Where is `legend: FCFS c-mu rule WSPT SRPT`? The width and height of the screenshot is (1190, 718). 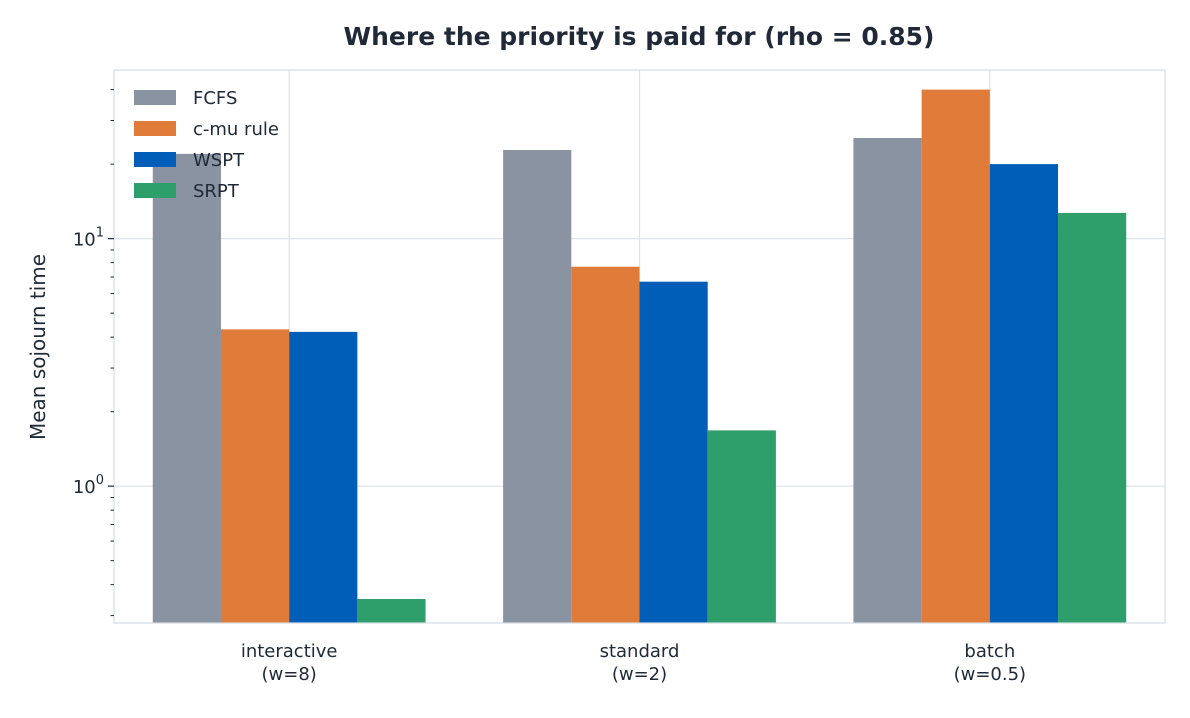 legend: FCFS c-mu rule WSPT SRPT is located at coordinates (206, 145).